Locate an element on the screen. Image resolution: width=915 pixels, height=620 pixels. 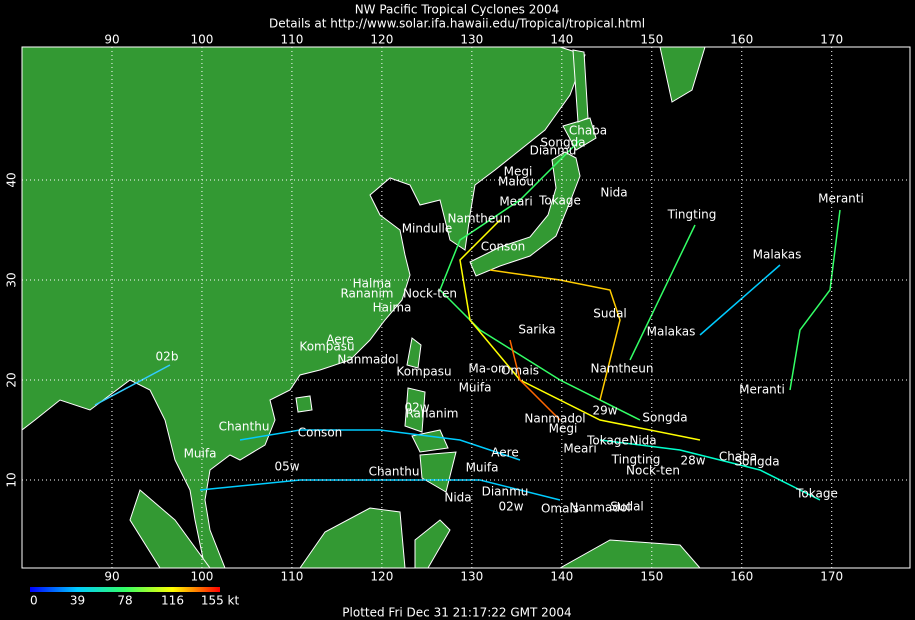
borneo is located at coordinates (352, 537).